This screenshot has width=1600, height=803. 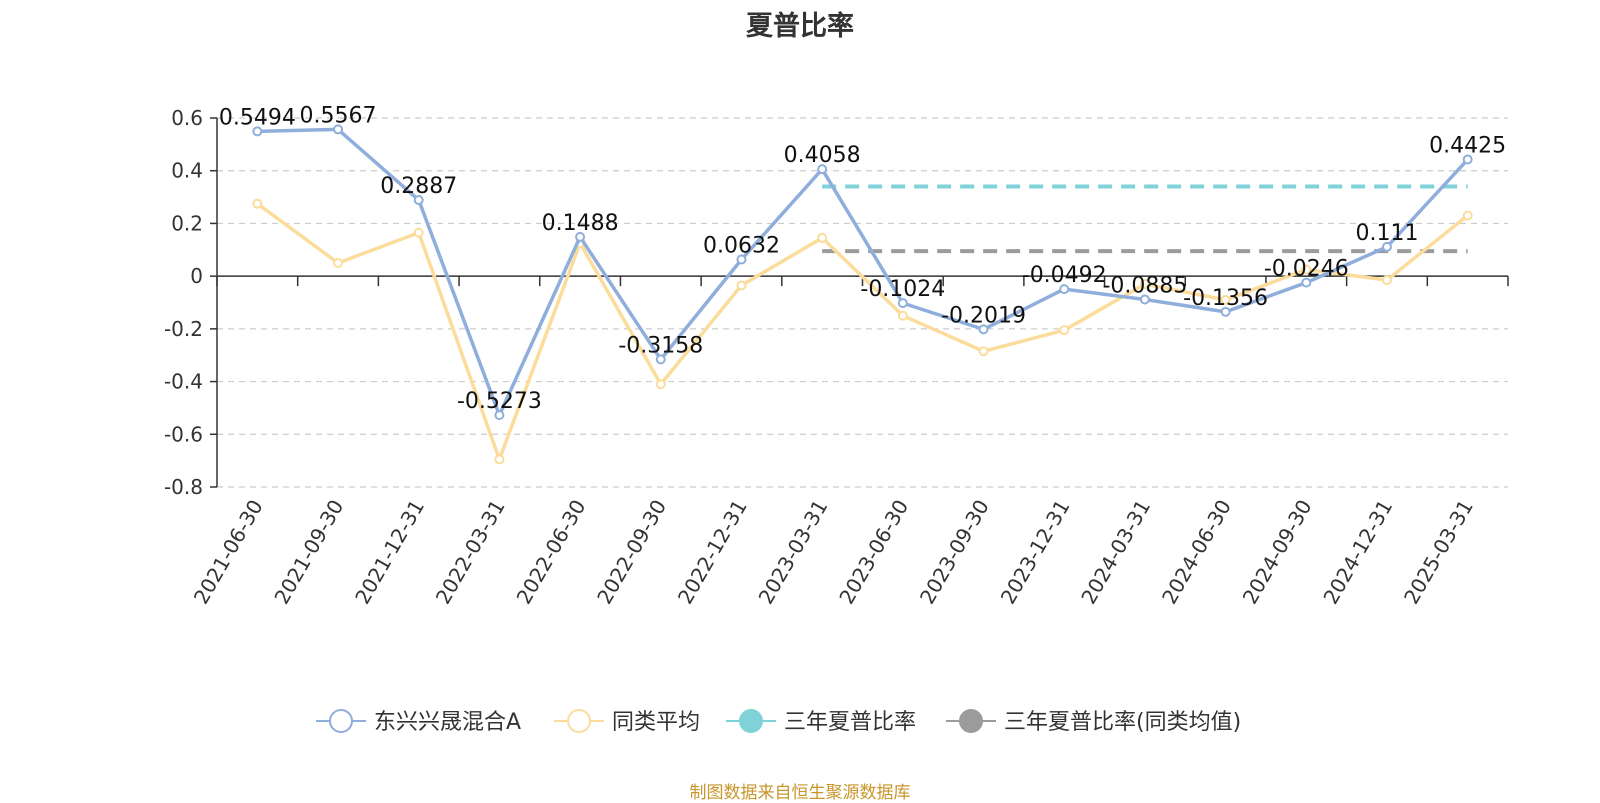 I want to click on legend: 东兴兴晟混合A 同类平均 三年夏普比率 三年夏普比率(同类均值), so click(x=778, y=722).